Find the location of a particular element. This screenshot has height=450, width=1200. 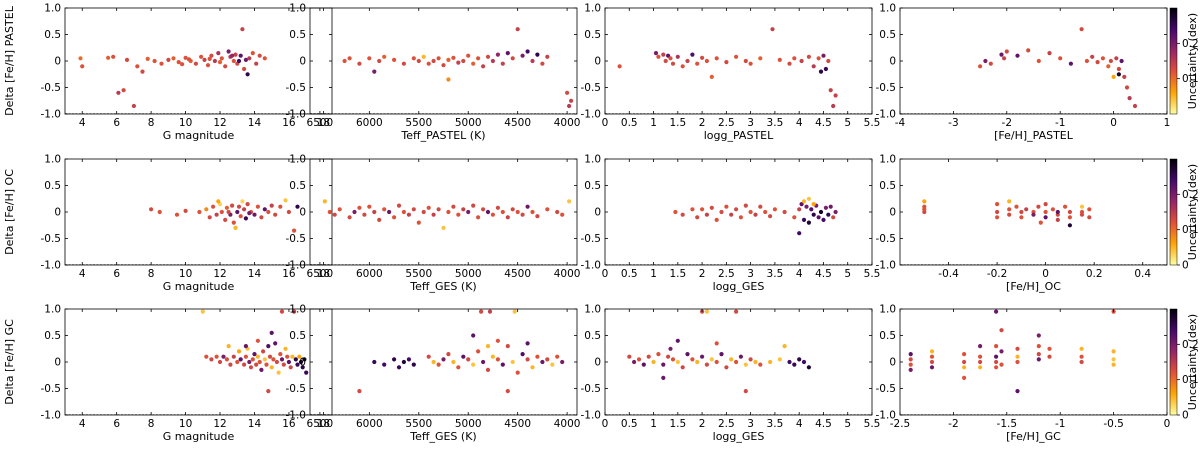

x-tick-label: -1 is located at coordinates (1060, 424).